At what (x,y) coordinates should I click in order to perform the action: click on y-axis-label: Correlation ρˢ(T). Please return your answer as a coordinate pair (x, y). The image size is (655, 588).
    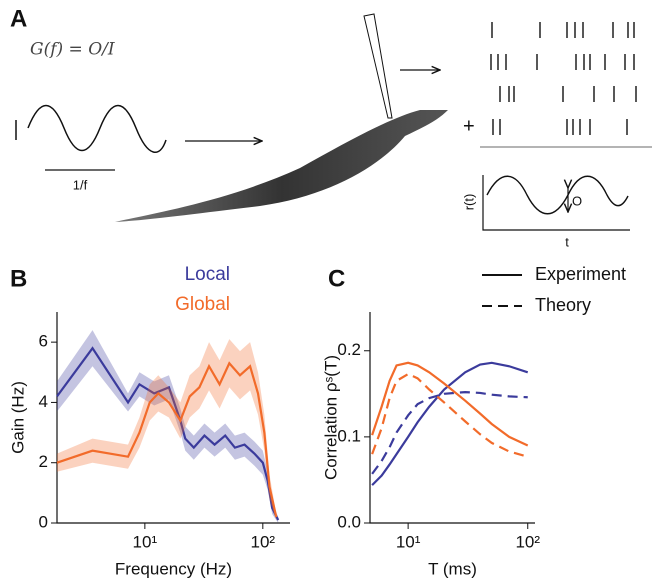
    Looking at the image, I should click on (330, 417).